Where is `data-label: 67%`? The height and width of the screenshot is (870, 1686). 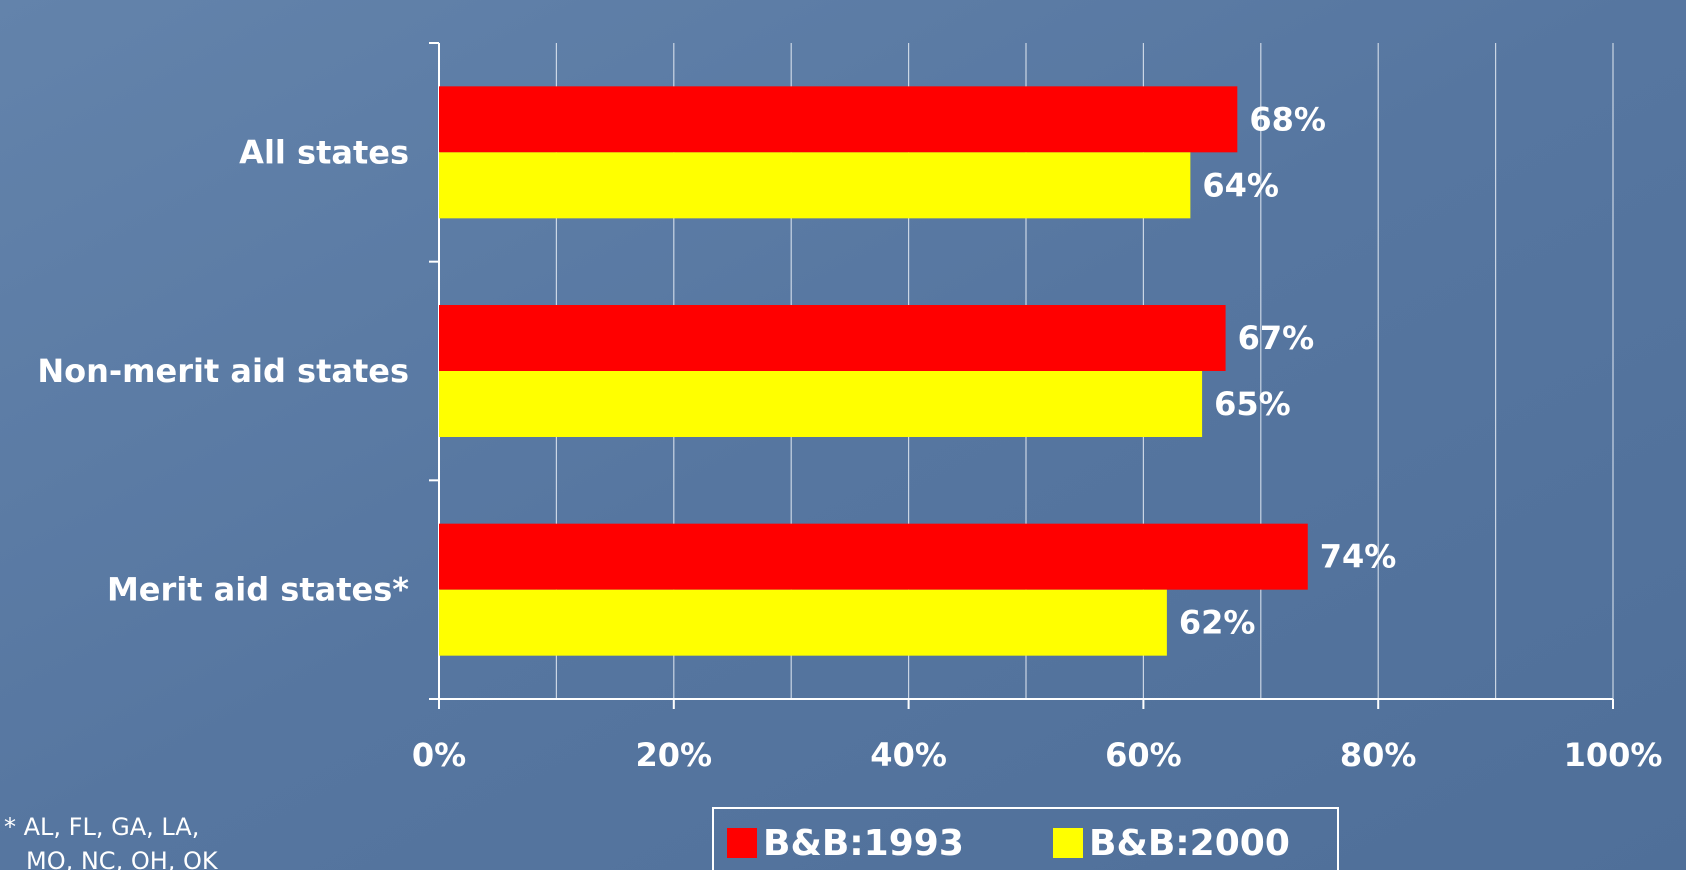 data-label: 67% is located at coordinates (1276, 338).